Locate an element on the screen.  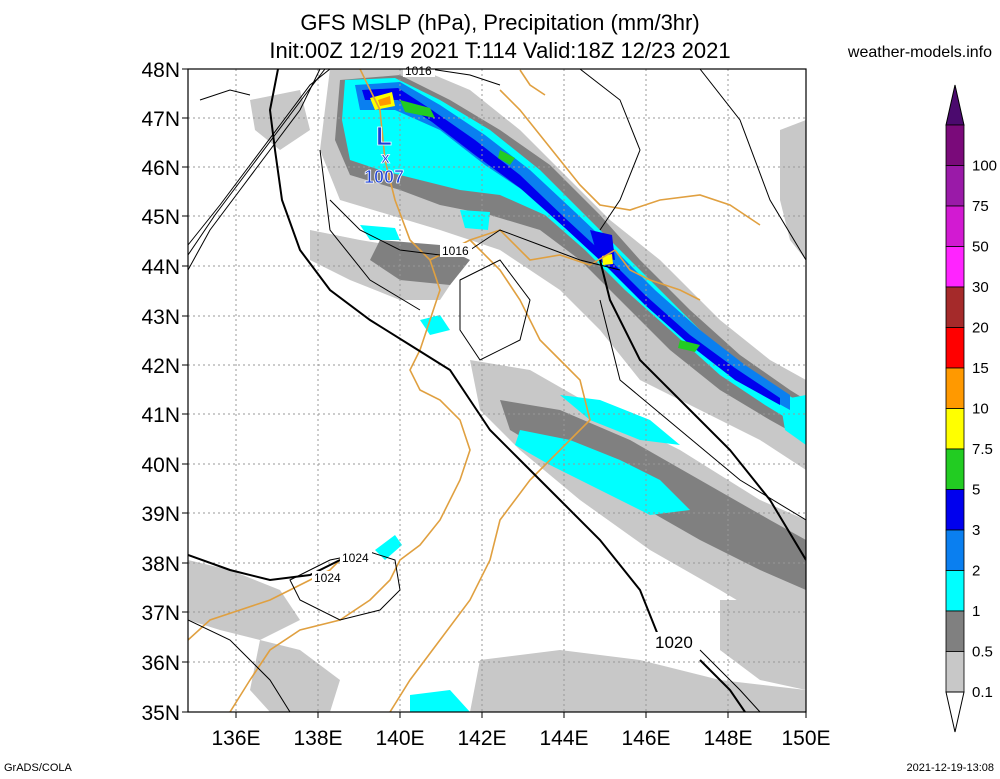
colorbar-bottom-arrow is located at coordinates (955, 712).